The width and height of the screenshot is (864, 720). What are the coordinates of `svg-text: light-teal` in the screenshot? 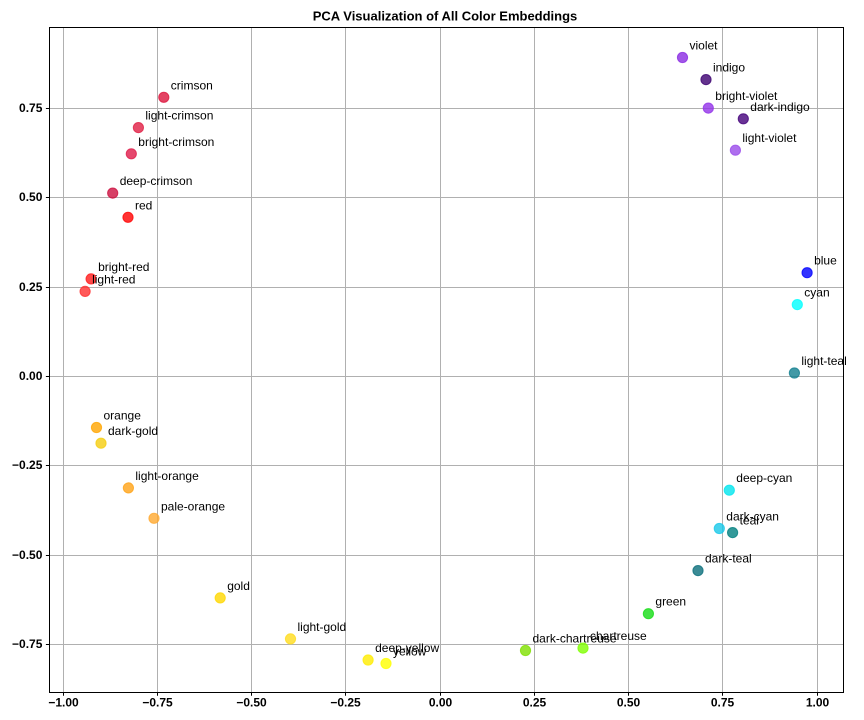 It's located at (823, 361).